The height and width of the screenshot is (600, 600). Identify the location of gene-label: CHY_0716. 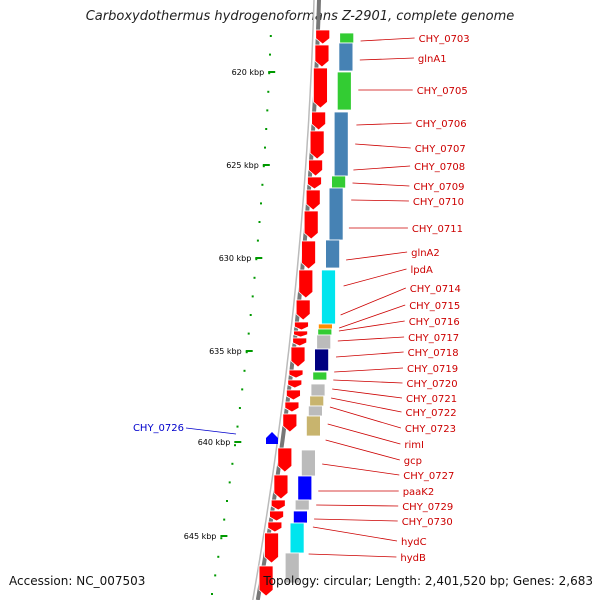
(434, 322).